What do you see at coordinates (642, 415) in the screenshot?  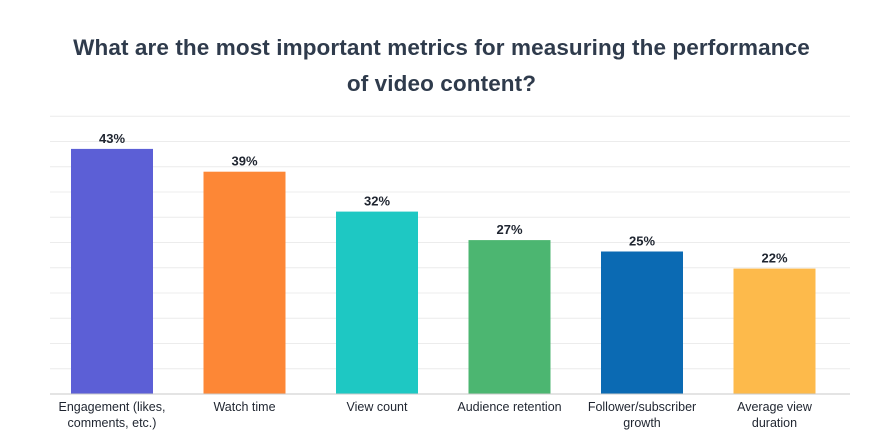 I see `x-tick-label: Follower/subscriber growth` at bounding box center [642, 415].